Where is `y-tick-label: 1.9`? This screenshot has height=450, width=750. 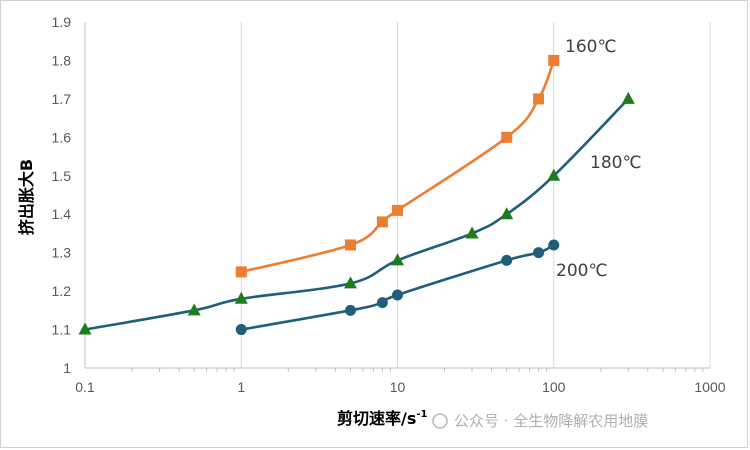 y-tick-label: 1.9 is located at coordinates (62, 22).